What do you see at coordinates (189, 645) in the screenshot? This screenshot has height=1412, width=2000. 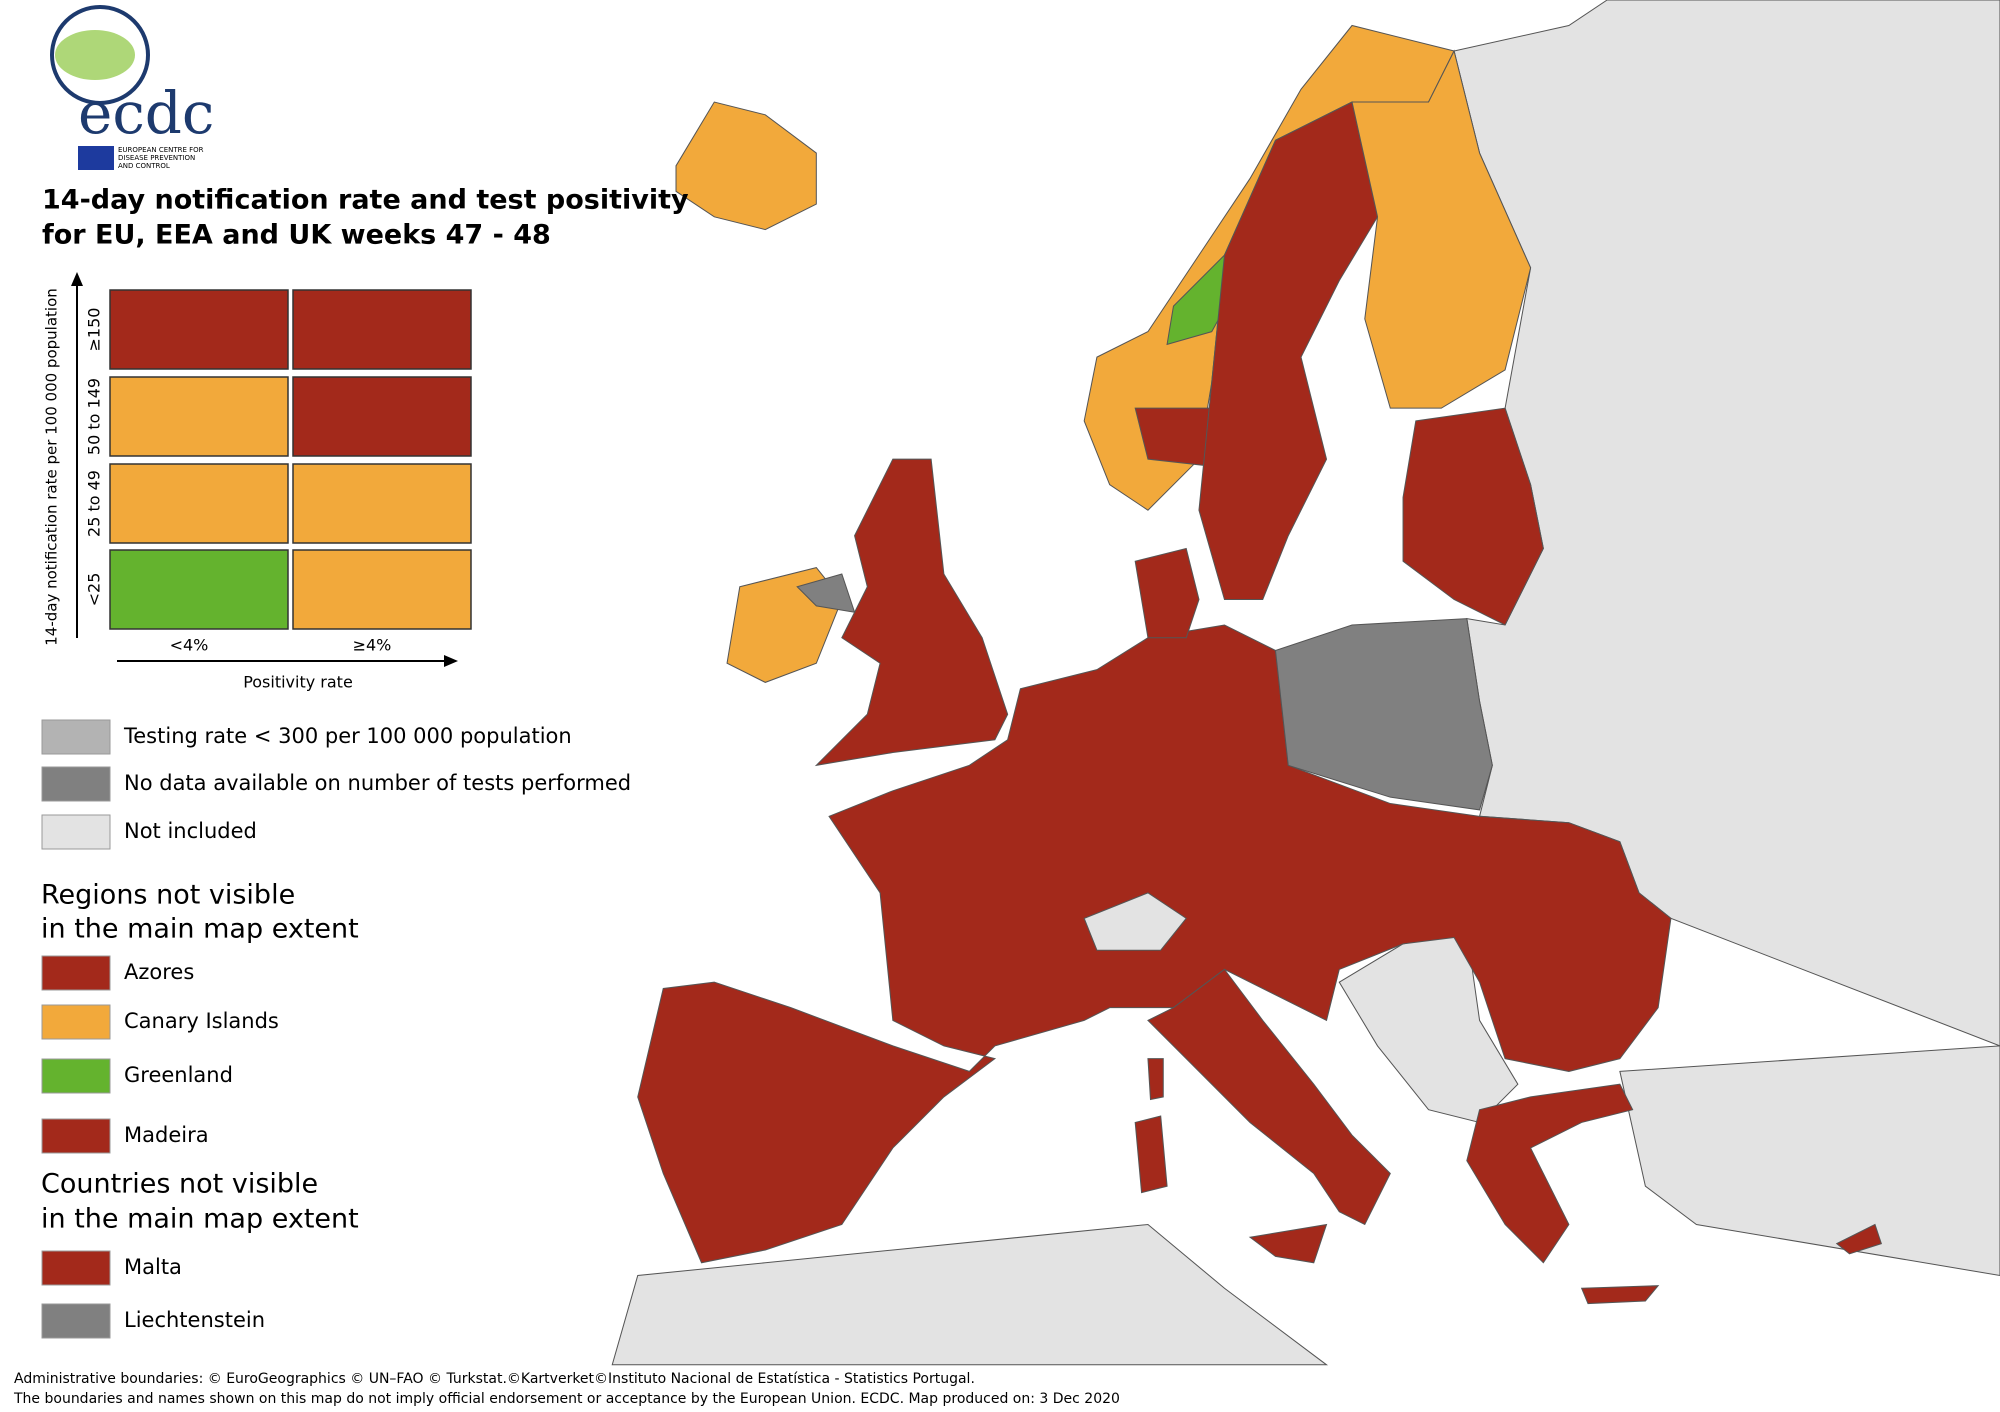 I see `column-label: <4%` at bounding box center [189, 645].